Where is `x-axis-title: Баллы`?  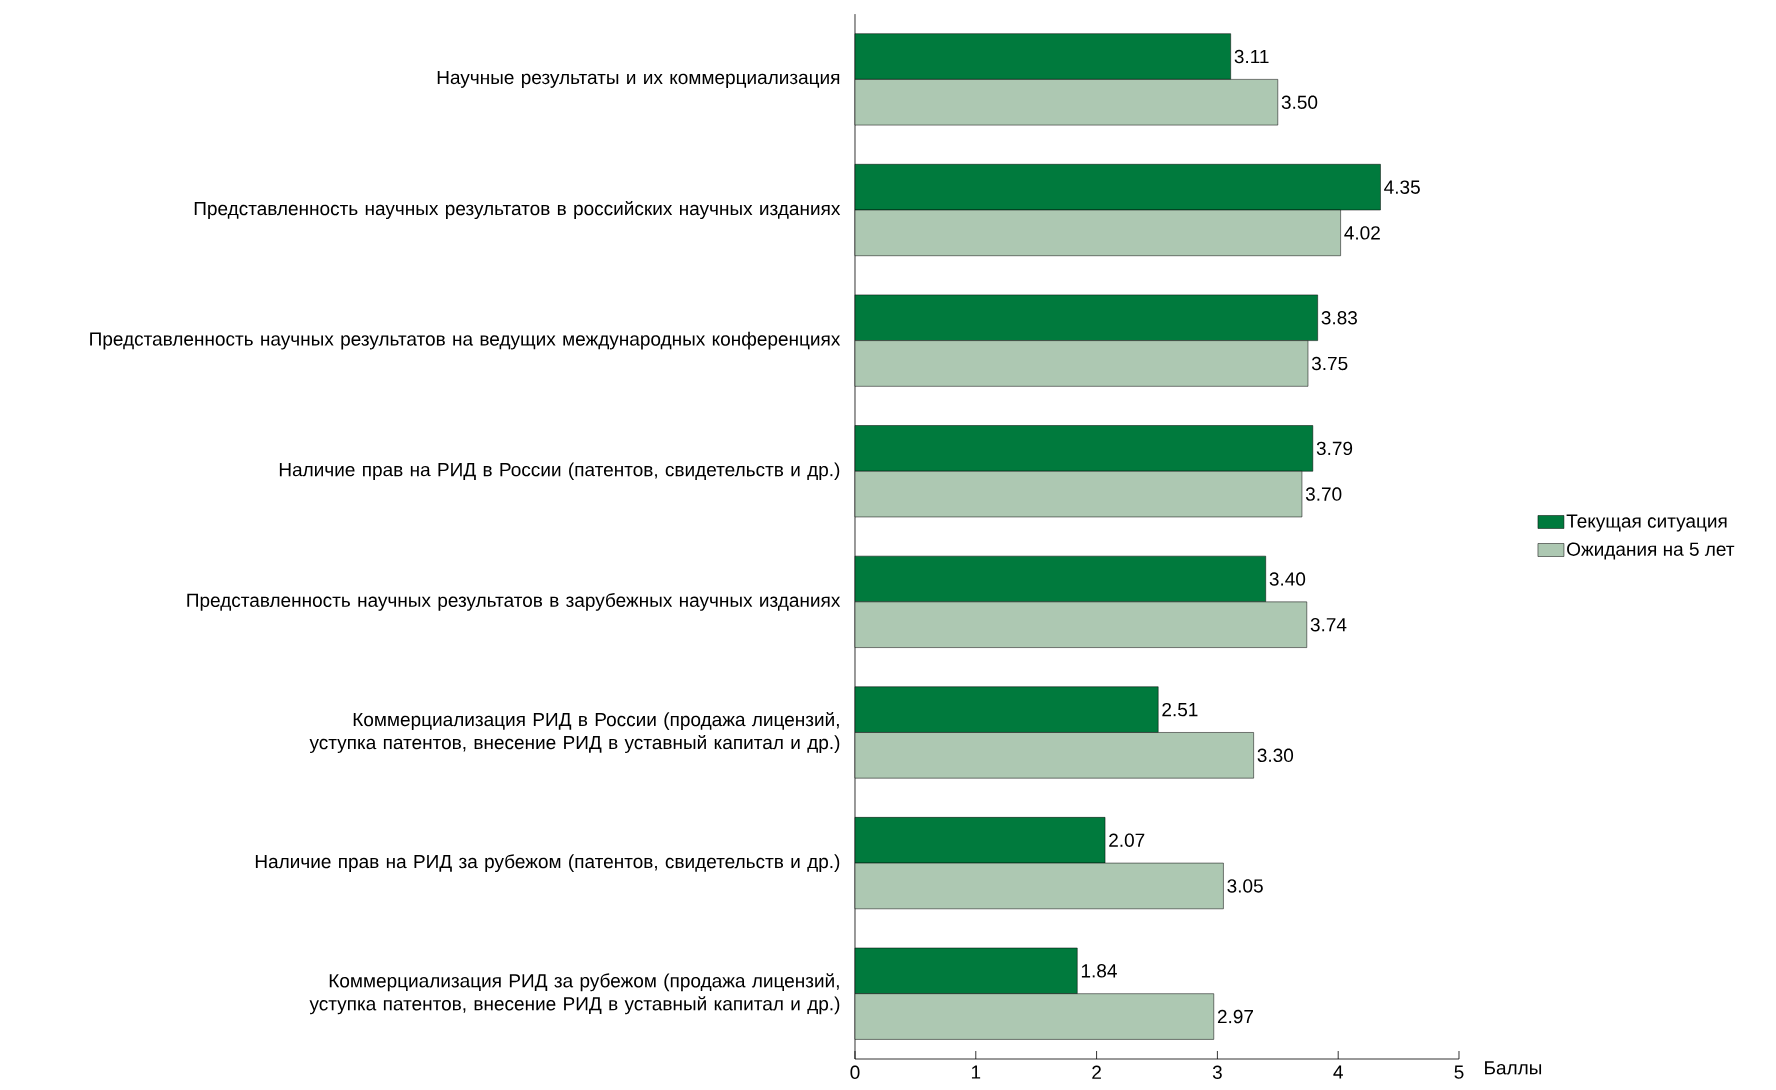
x-axis-title: Баллы is located at coordinates (1513, 1068).